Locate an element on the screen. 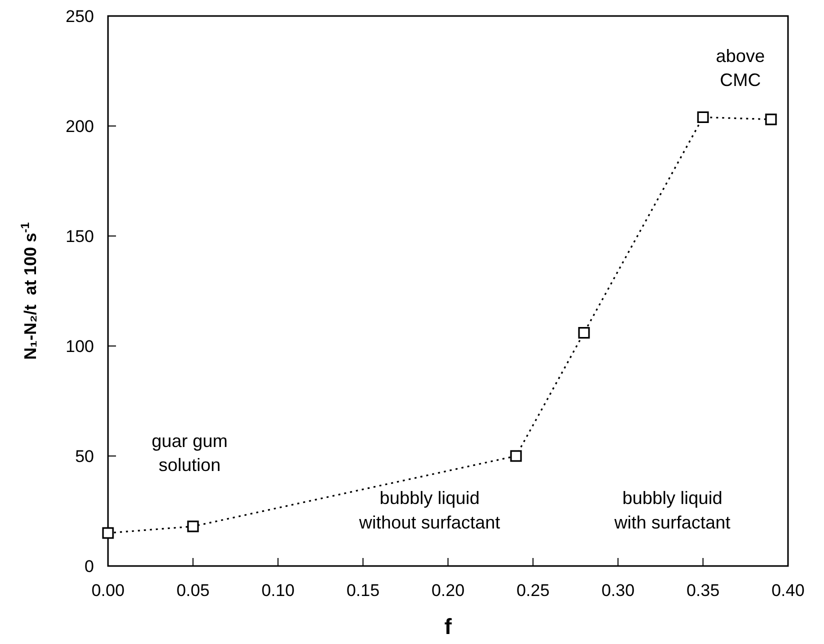 The image size is (824, 644). y-tick-label: 200 is located at coordinates (80, 126).